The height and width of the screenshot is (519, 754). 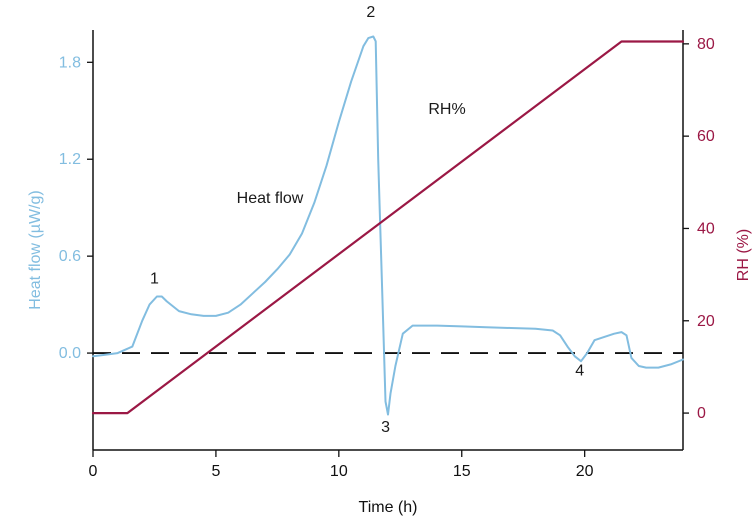 What do you see at coordinates (585, 471) in the screenshot?
I see `x-tick-label: 20` at bounding box center [585, 471].